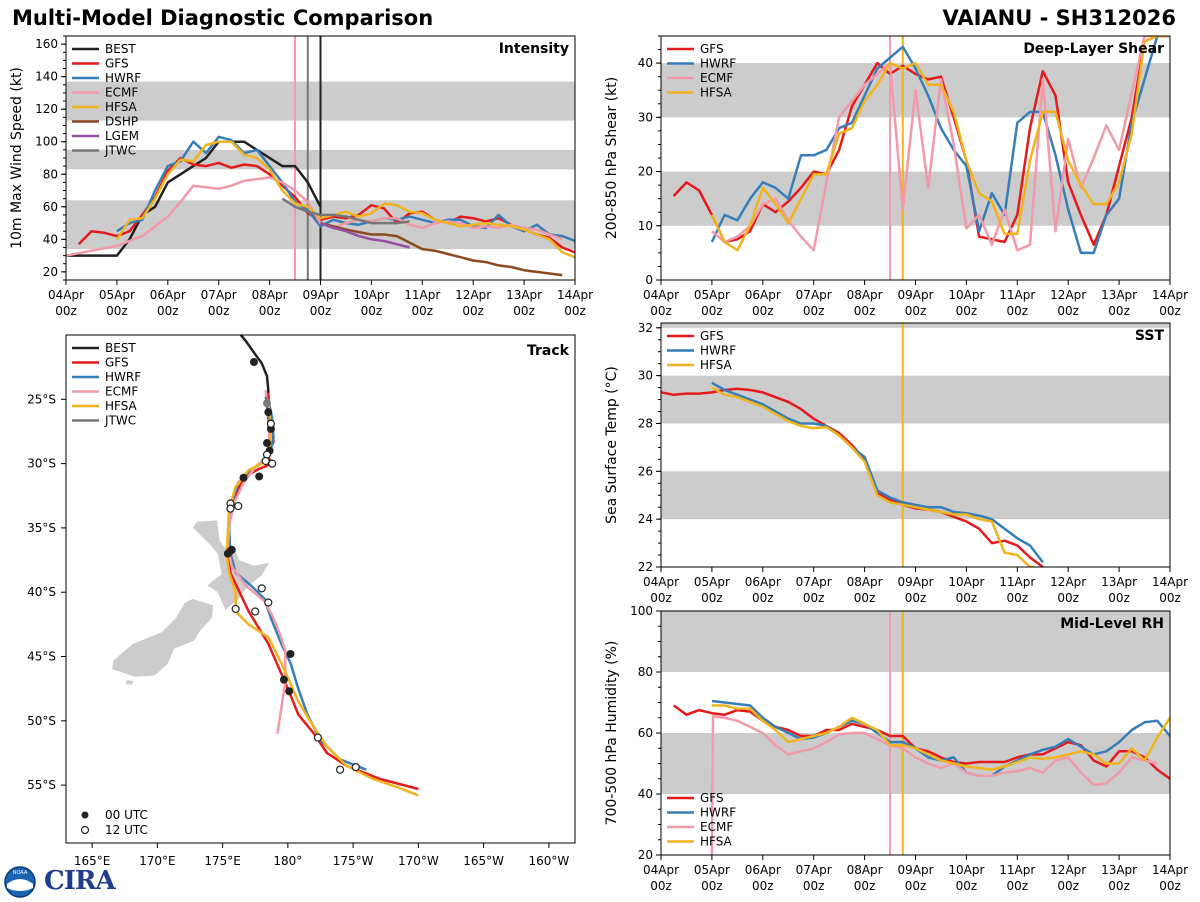  Describe the element at coordinates (255, 374) in the screenshot. I see `track-series-best` at that location.